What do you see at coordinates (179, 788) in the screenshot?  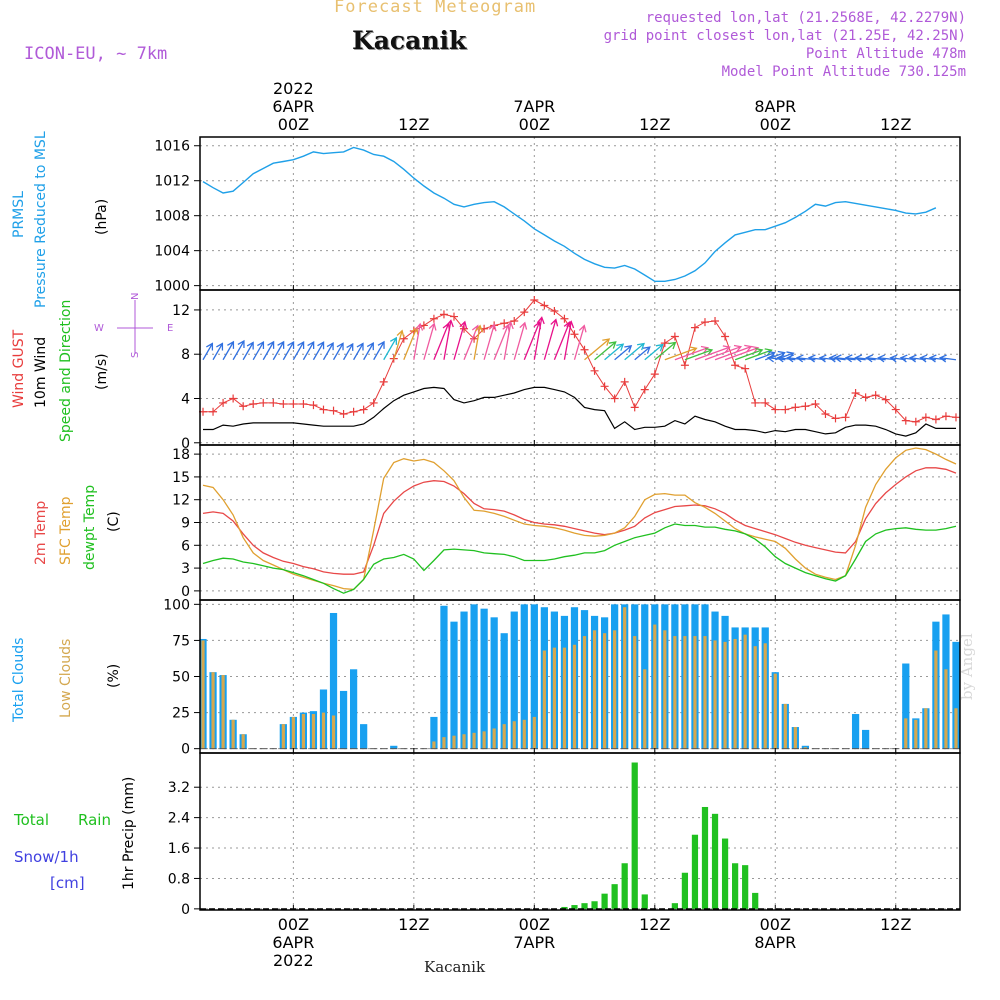 I see `y-tick-label: 3.2` at bounding box center [179, 788].